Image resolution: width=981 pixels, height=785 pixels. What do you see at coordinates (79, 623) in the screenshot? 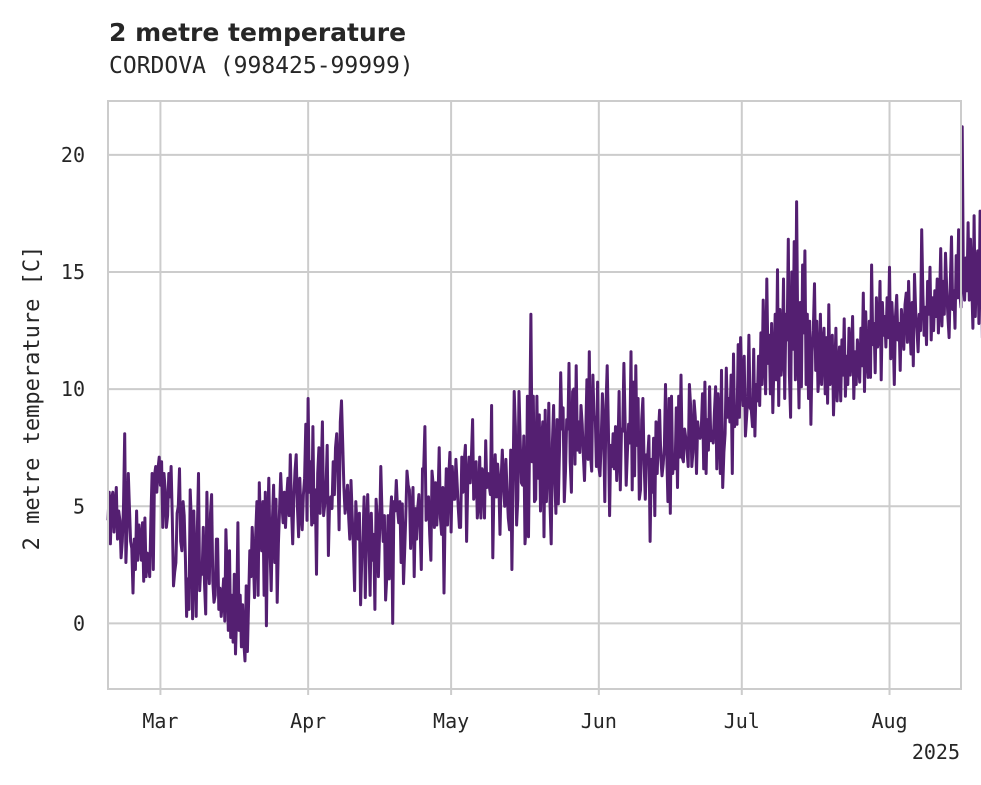
I see `y-tick-label: 0` at bounding box center [79, 623].